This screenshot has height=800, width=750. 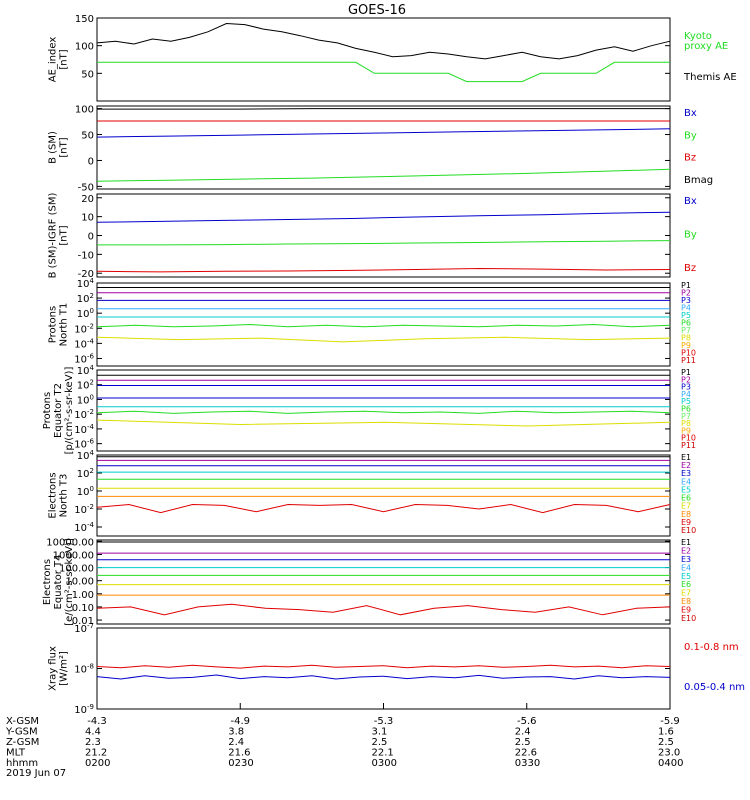 I want to click on plot-title: GOES-16, so click(x=377, y=10).